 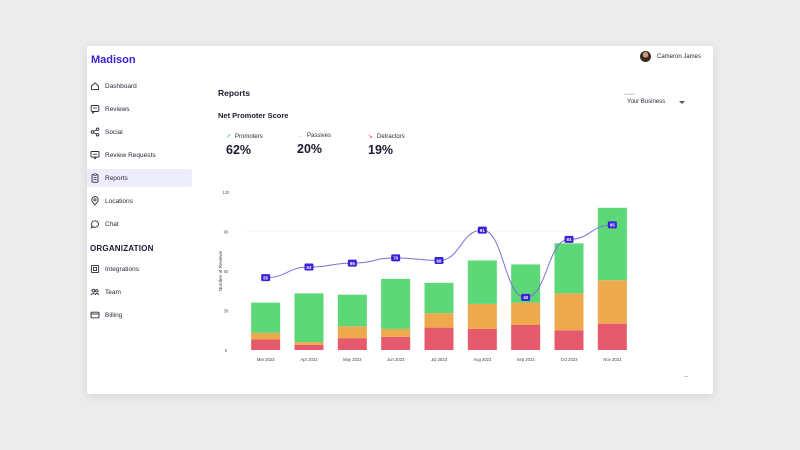 What do you see at coordinates (678, 56) in the screenshot?
I see `user-name: Cameron James` at bounding box center [678, 56].